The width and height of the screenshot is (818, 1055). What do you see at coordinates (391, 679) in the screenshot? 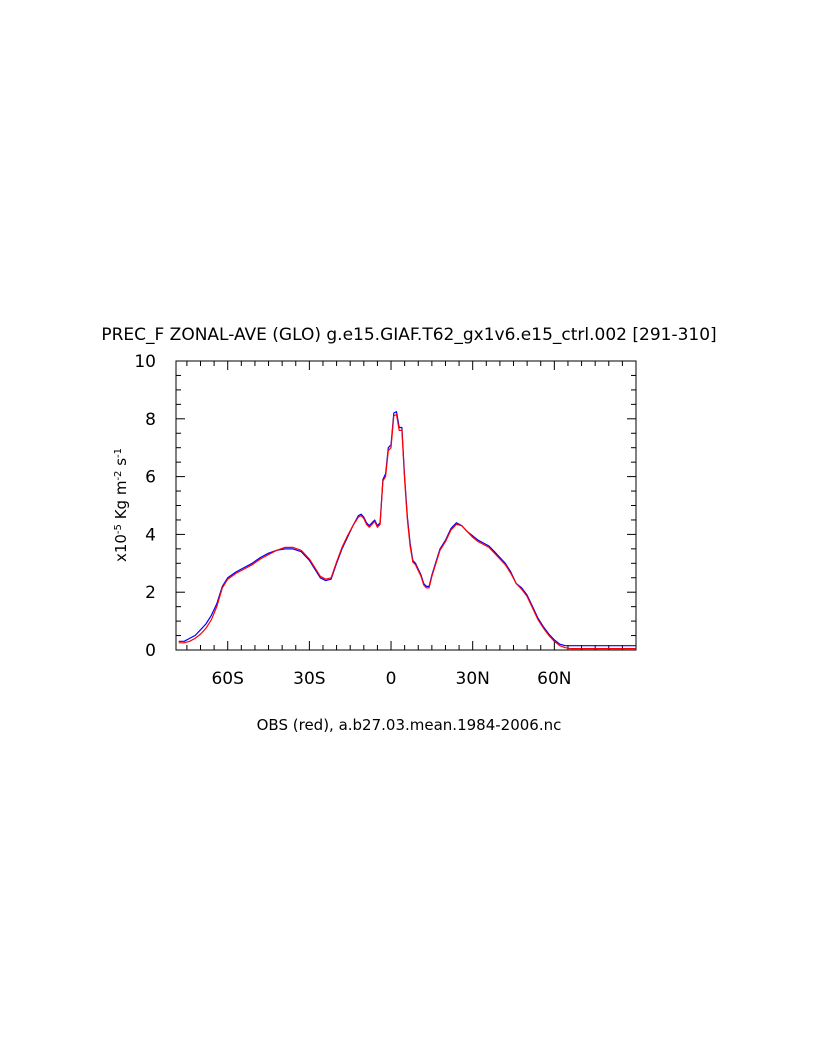
I see `x-tick-label: 0` at bounding box center [391, 679].